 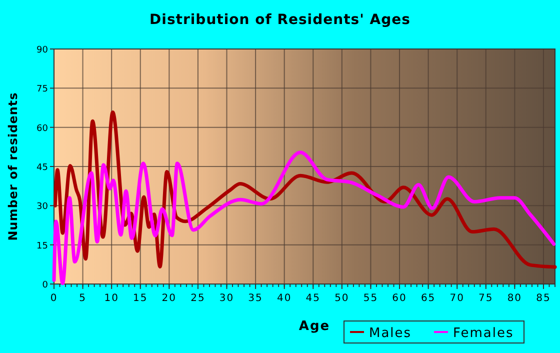 I want to click on x-tick-label: 35, so click(x=255, y=298).